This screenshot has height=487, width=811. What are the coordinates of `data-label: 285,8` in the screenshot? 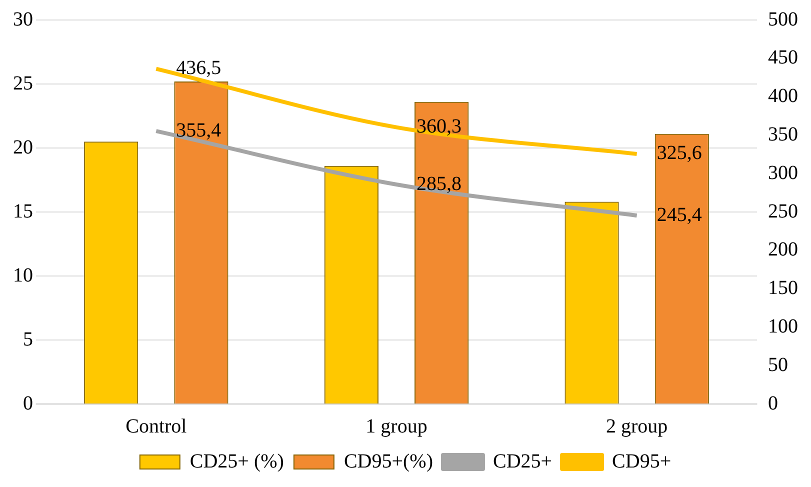 It's located at (439, 183).